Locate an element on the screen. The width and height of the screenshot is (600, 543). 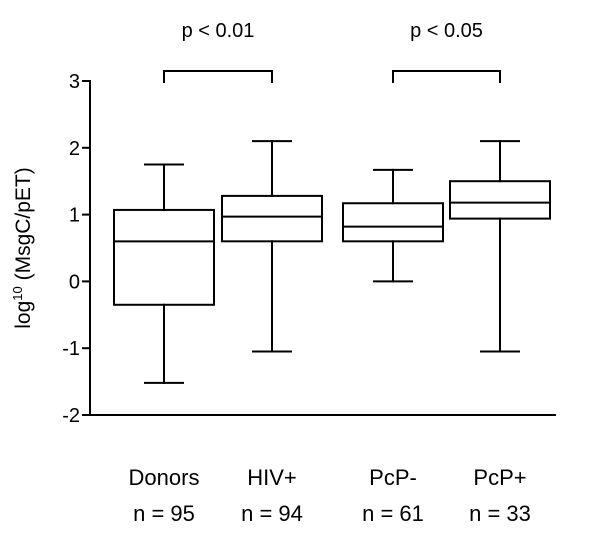
p-value-label: p < 0.05 is located at coordinates (446, 31).